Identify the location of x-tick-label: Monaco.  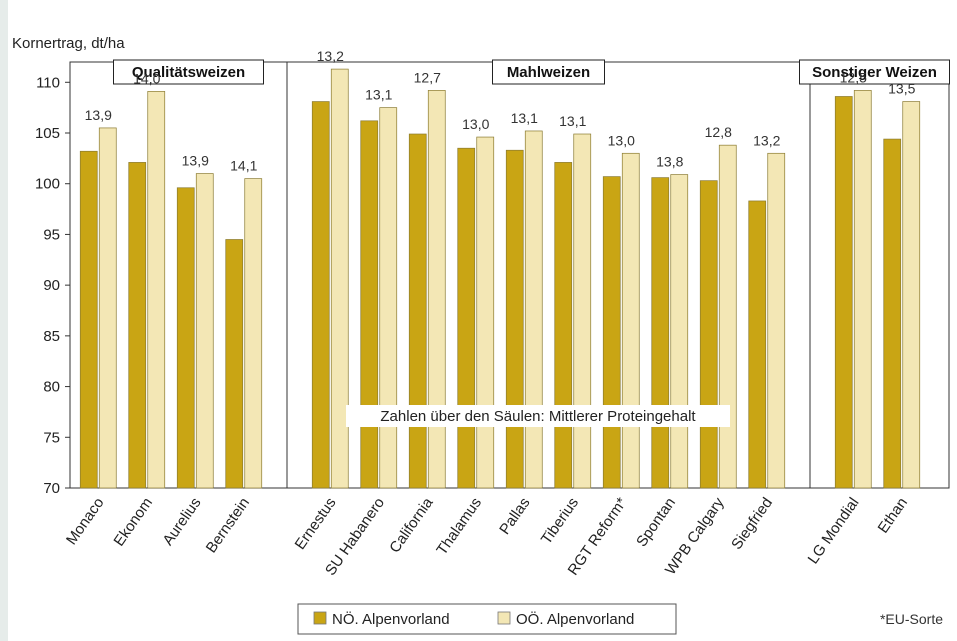
(85, 521).